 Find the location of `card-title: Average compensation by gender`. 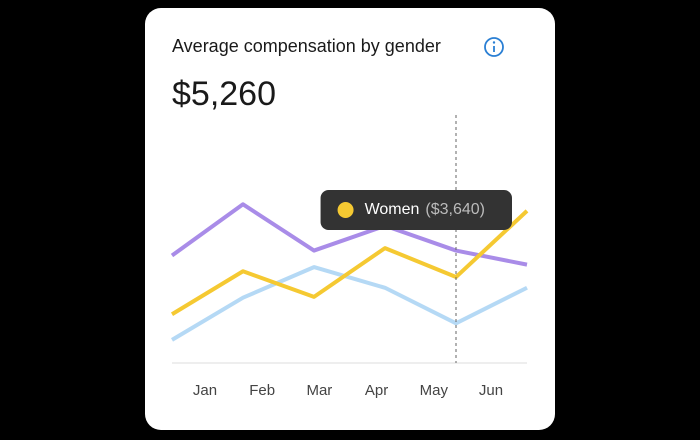

card-title: Average compensation by gender is located at coordinates (306, 46).